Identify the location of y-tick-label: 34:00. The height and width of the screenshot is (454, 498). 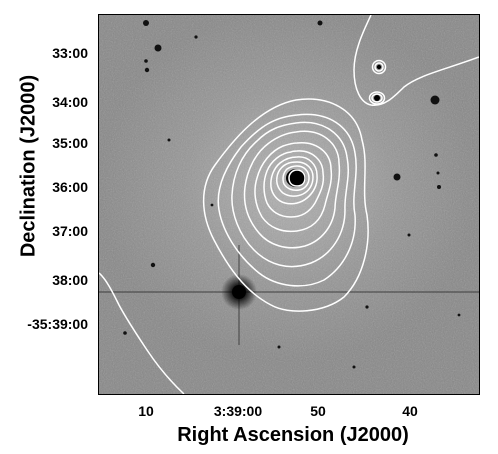
(70, 102).